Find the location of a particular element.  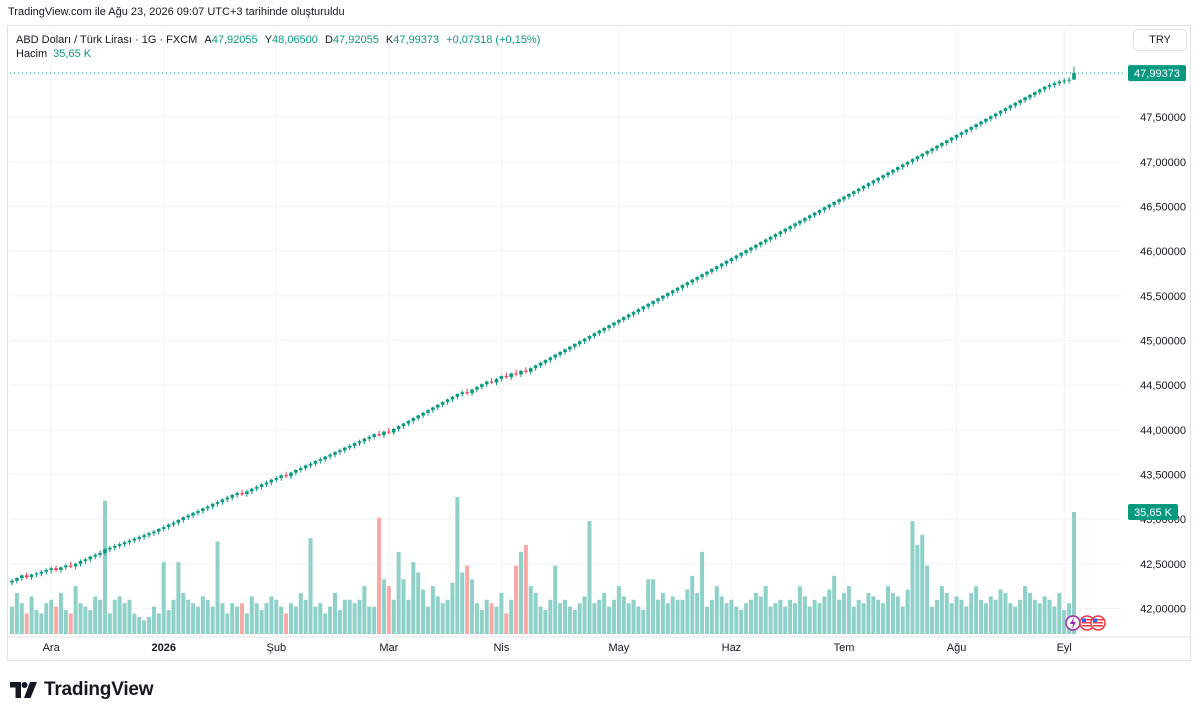

time-tick-label: Ara is located at coordinates (52, 648).